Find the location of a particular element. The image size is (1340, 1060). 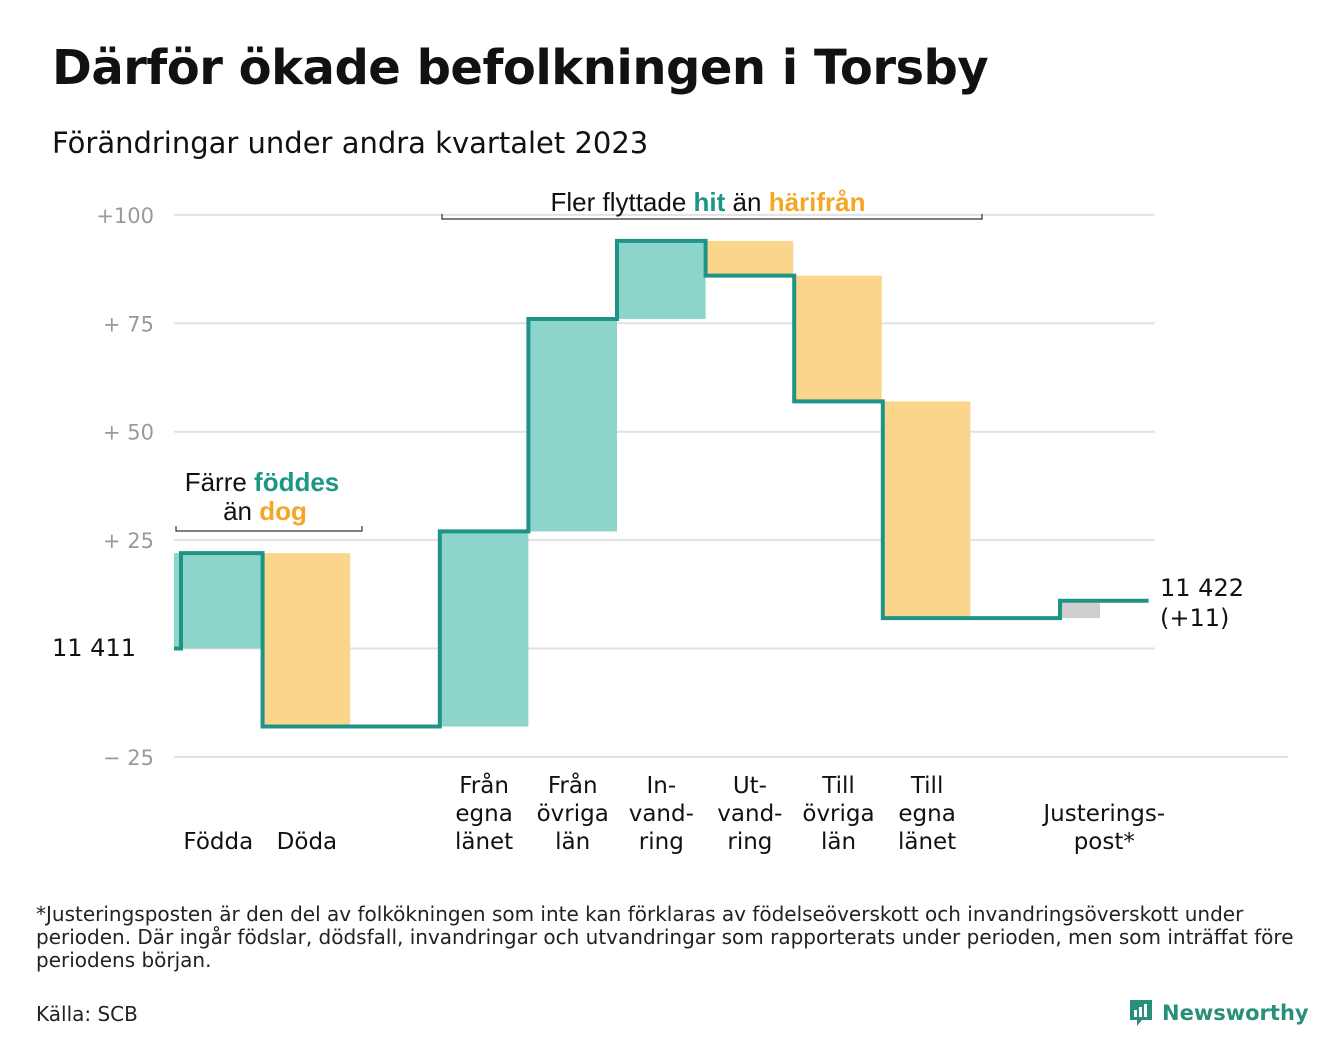

annotation-births-line1: Färre föddes is located at coordinates (262, 482).